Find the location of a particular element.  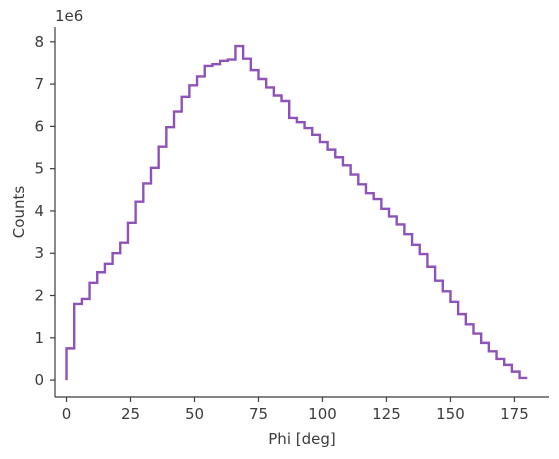

x-tick-label: 25 is located at coordinates (130, 414).